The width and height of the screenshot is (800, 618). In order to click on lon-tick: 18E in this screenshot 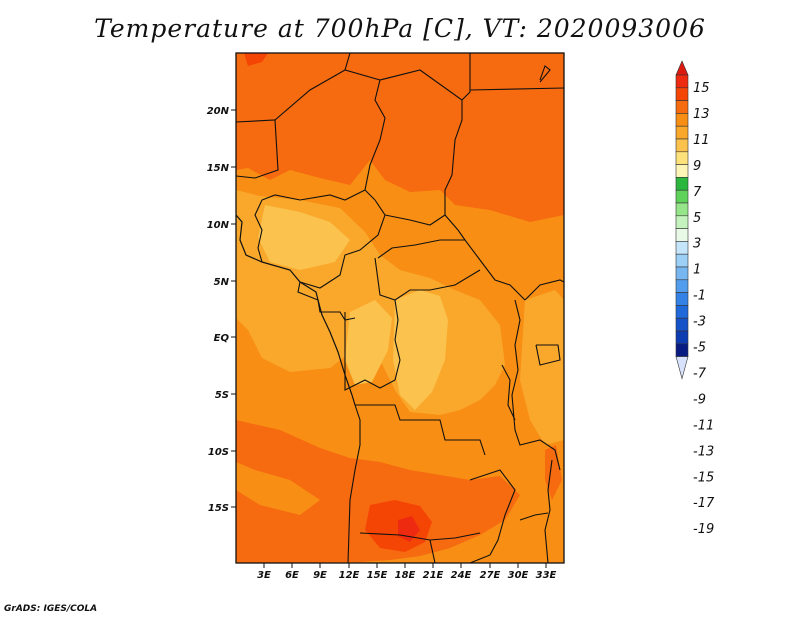, I will do `click(405, 572)`.